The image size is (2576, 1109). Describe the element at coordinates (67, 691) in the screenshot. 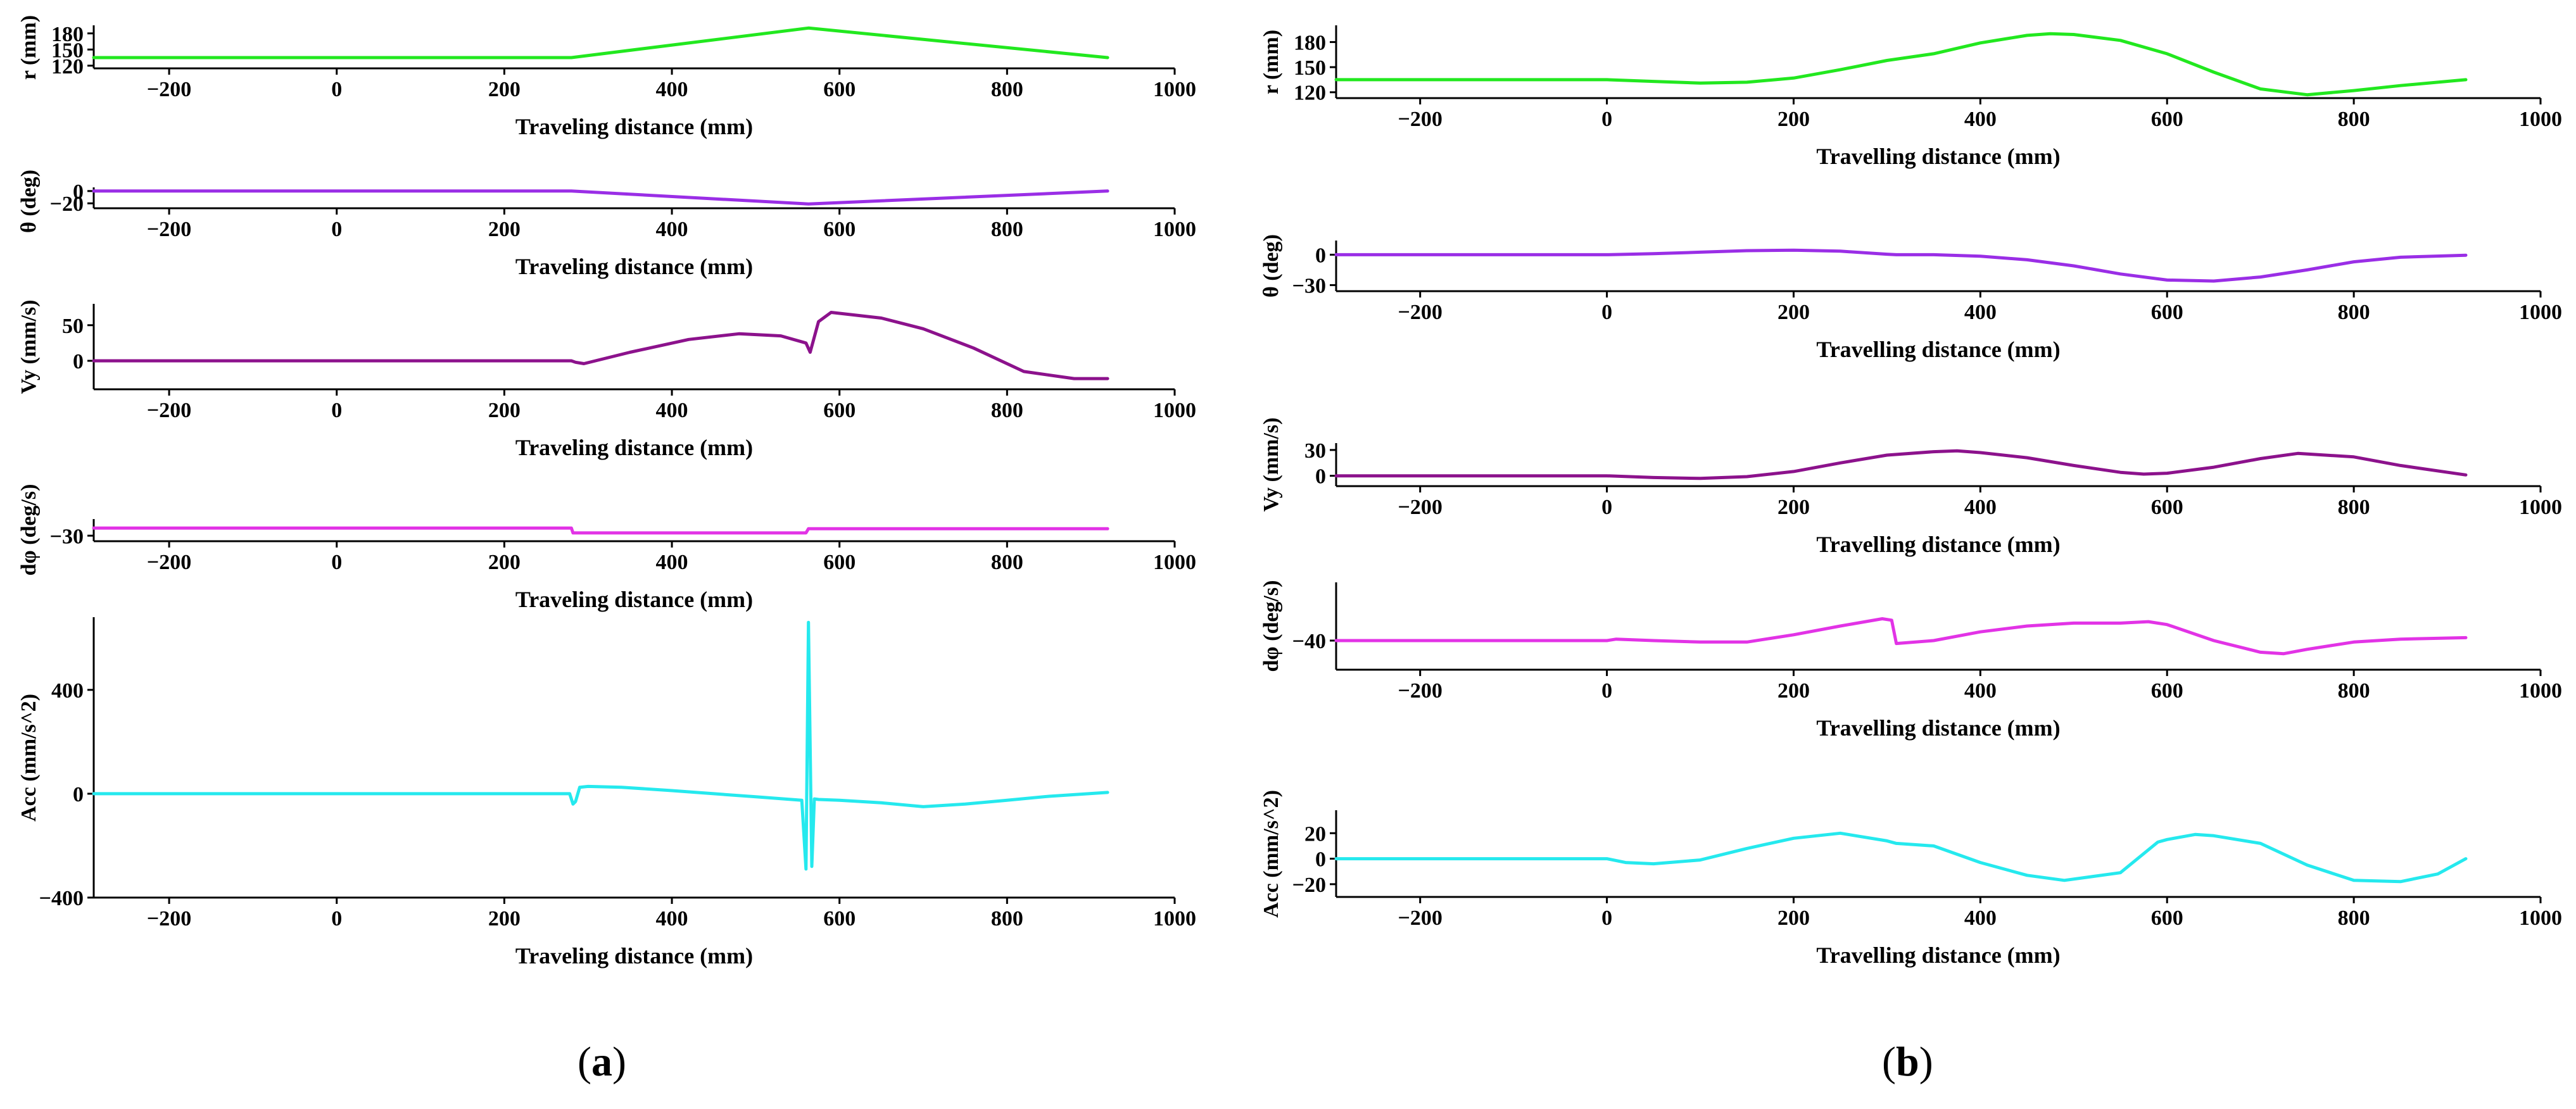

I see `y-tick-label: 400` at that location.